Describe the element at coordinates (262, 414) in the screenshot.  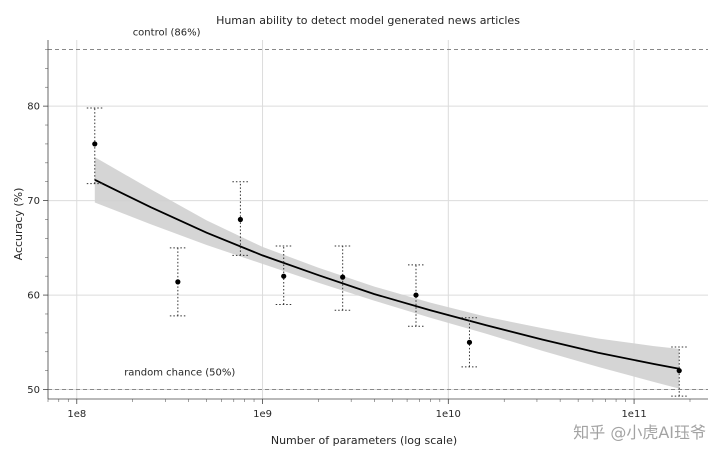
I see `x-tick-label: 1e9` at that location.